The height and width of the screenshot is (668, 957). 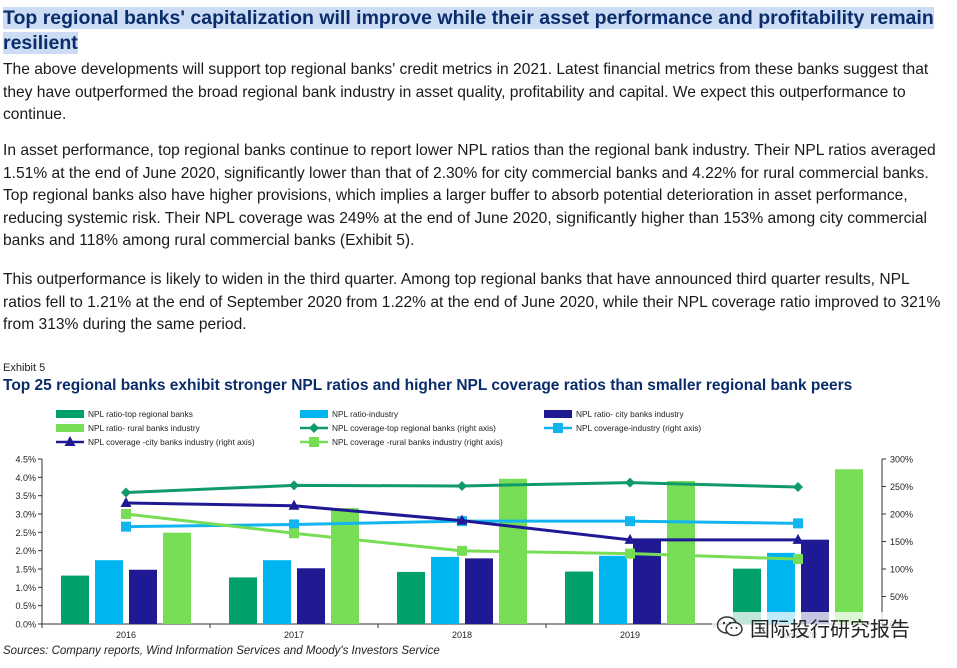 What do you see at coordinates (25, 606) in the screenshot?
I see `y-left-tick-label: 0.5%` at bounding box center [25, 606].